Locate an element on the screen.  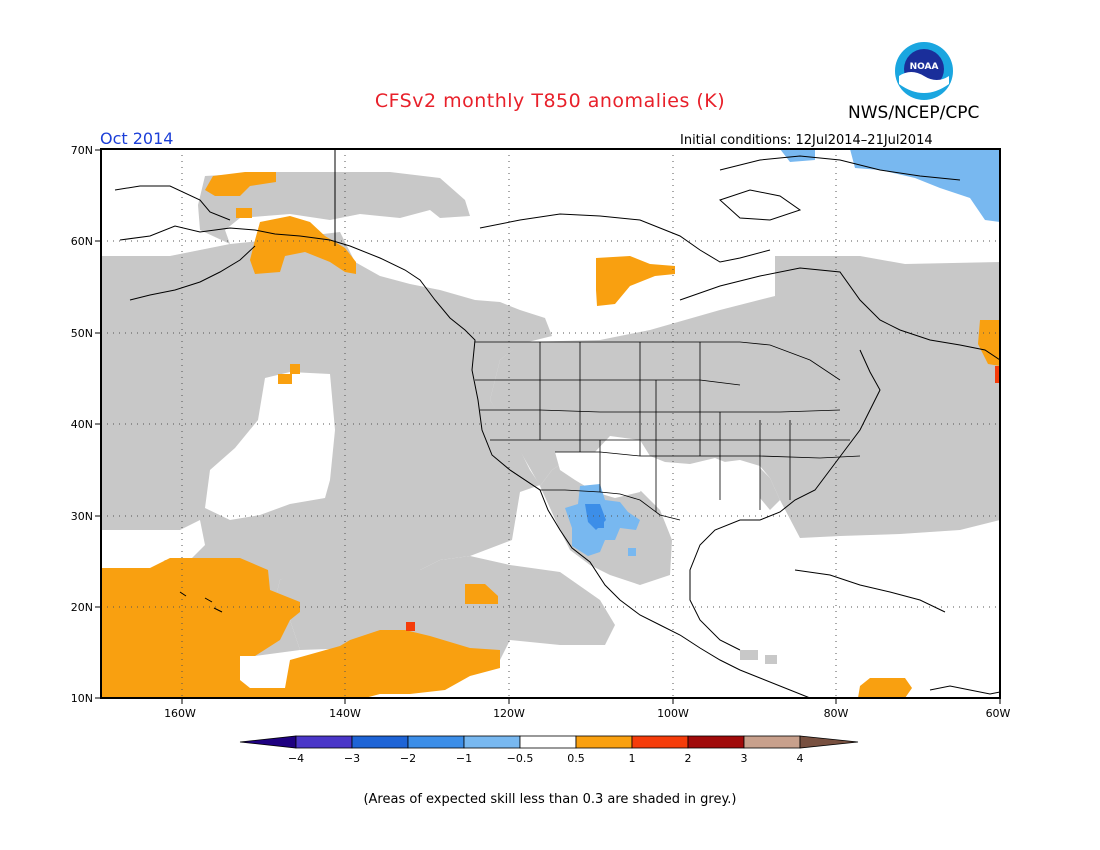
us-mexico-border is located at coordinates (595, 495).